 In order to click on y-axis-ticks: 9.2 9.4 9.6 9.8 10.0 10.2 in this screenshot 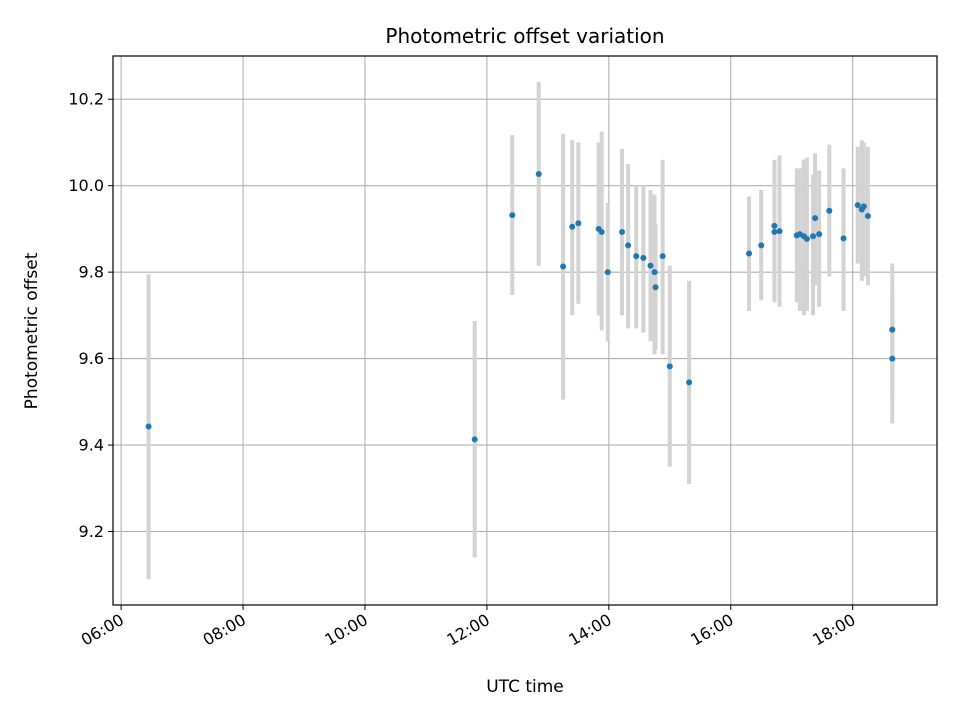, I will do `click(90, 315)`.